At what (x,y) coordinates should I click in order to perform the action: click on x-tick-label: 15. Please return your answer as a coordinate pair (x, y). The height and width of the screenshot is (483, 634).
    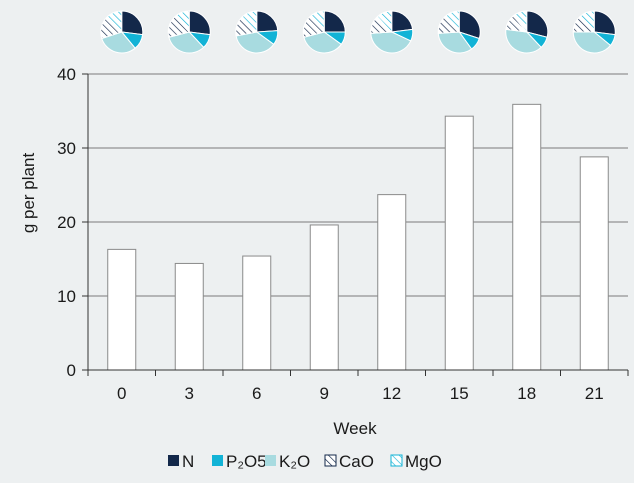
    Looking at the image, I should click on (459, 393).